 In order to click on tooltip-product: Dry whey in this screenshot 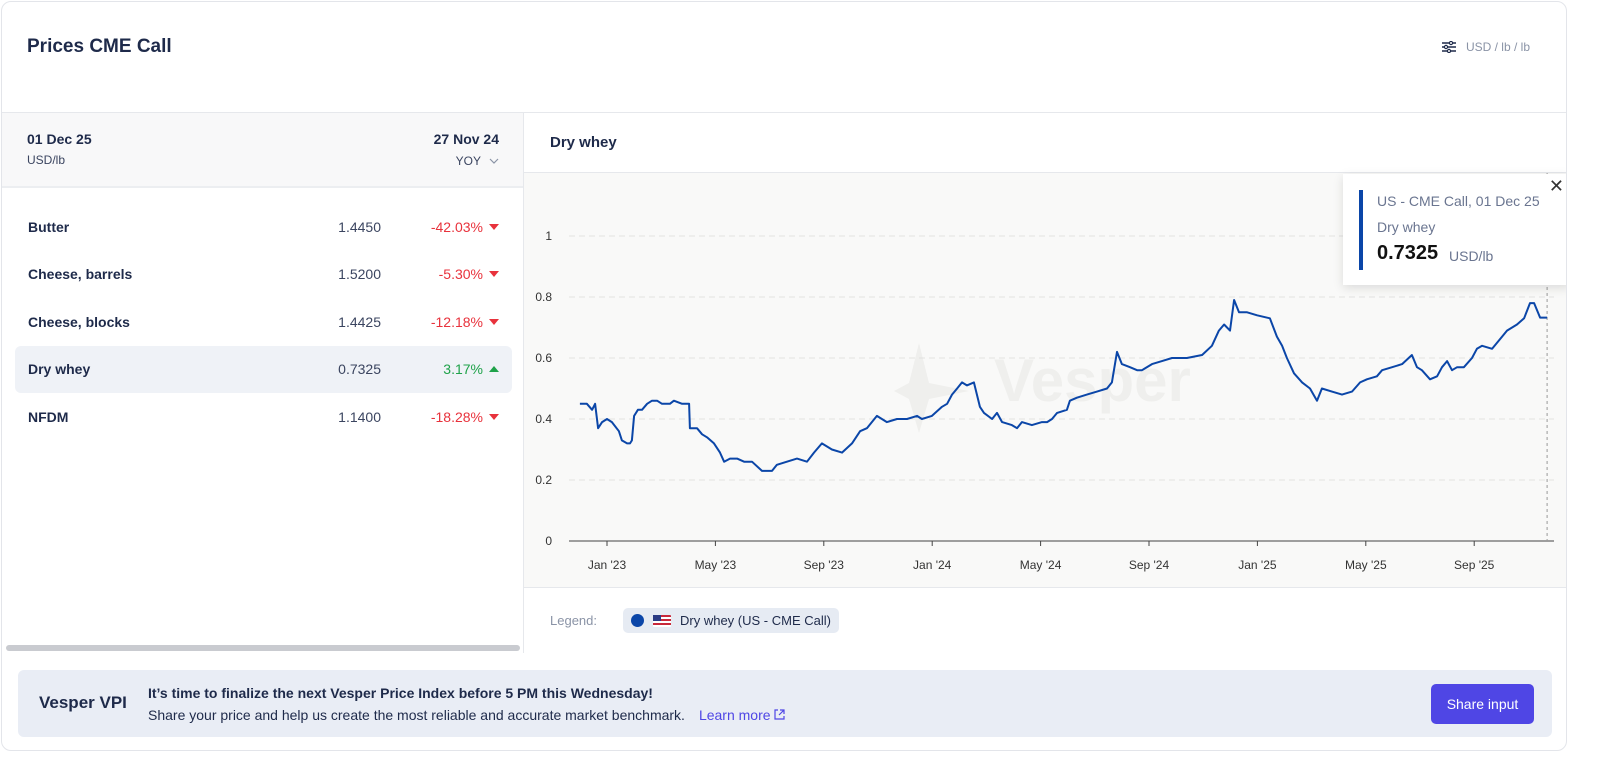, I will do `click(1406, 227)`.